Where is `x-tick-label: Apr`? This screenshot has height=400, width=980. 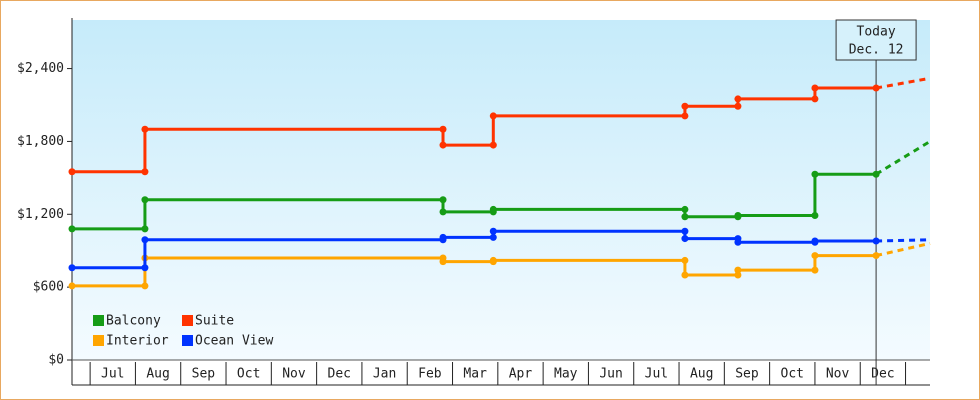
x-tick-label: Apr is located at coordinates (521, 374).